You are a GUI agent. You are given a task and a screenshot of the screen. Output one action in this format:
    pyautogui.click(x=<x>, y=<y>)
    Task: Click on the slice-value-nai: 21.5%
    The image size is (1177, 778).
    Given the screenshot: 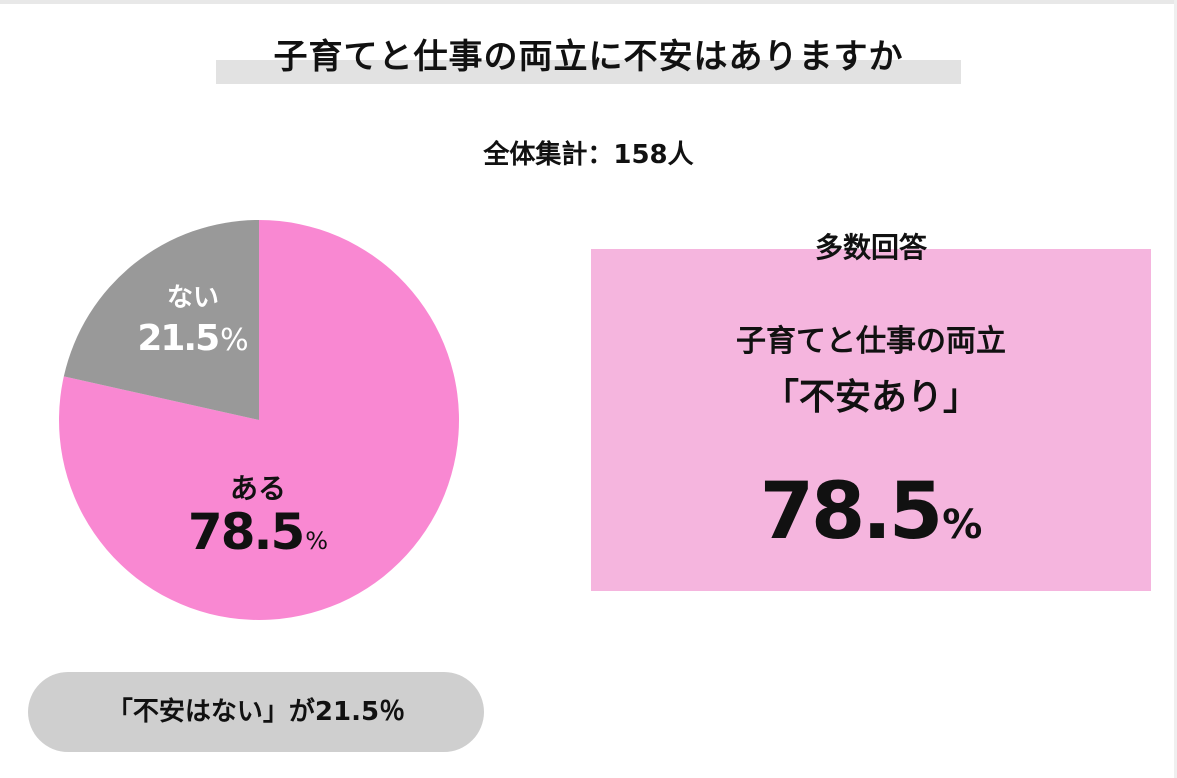 What is the action you would take?
    pyautogui.click(x=193, y=342)
    